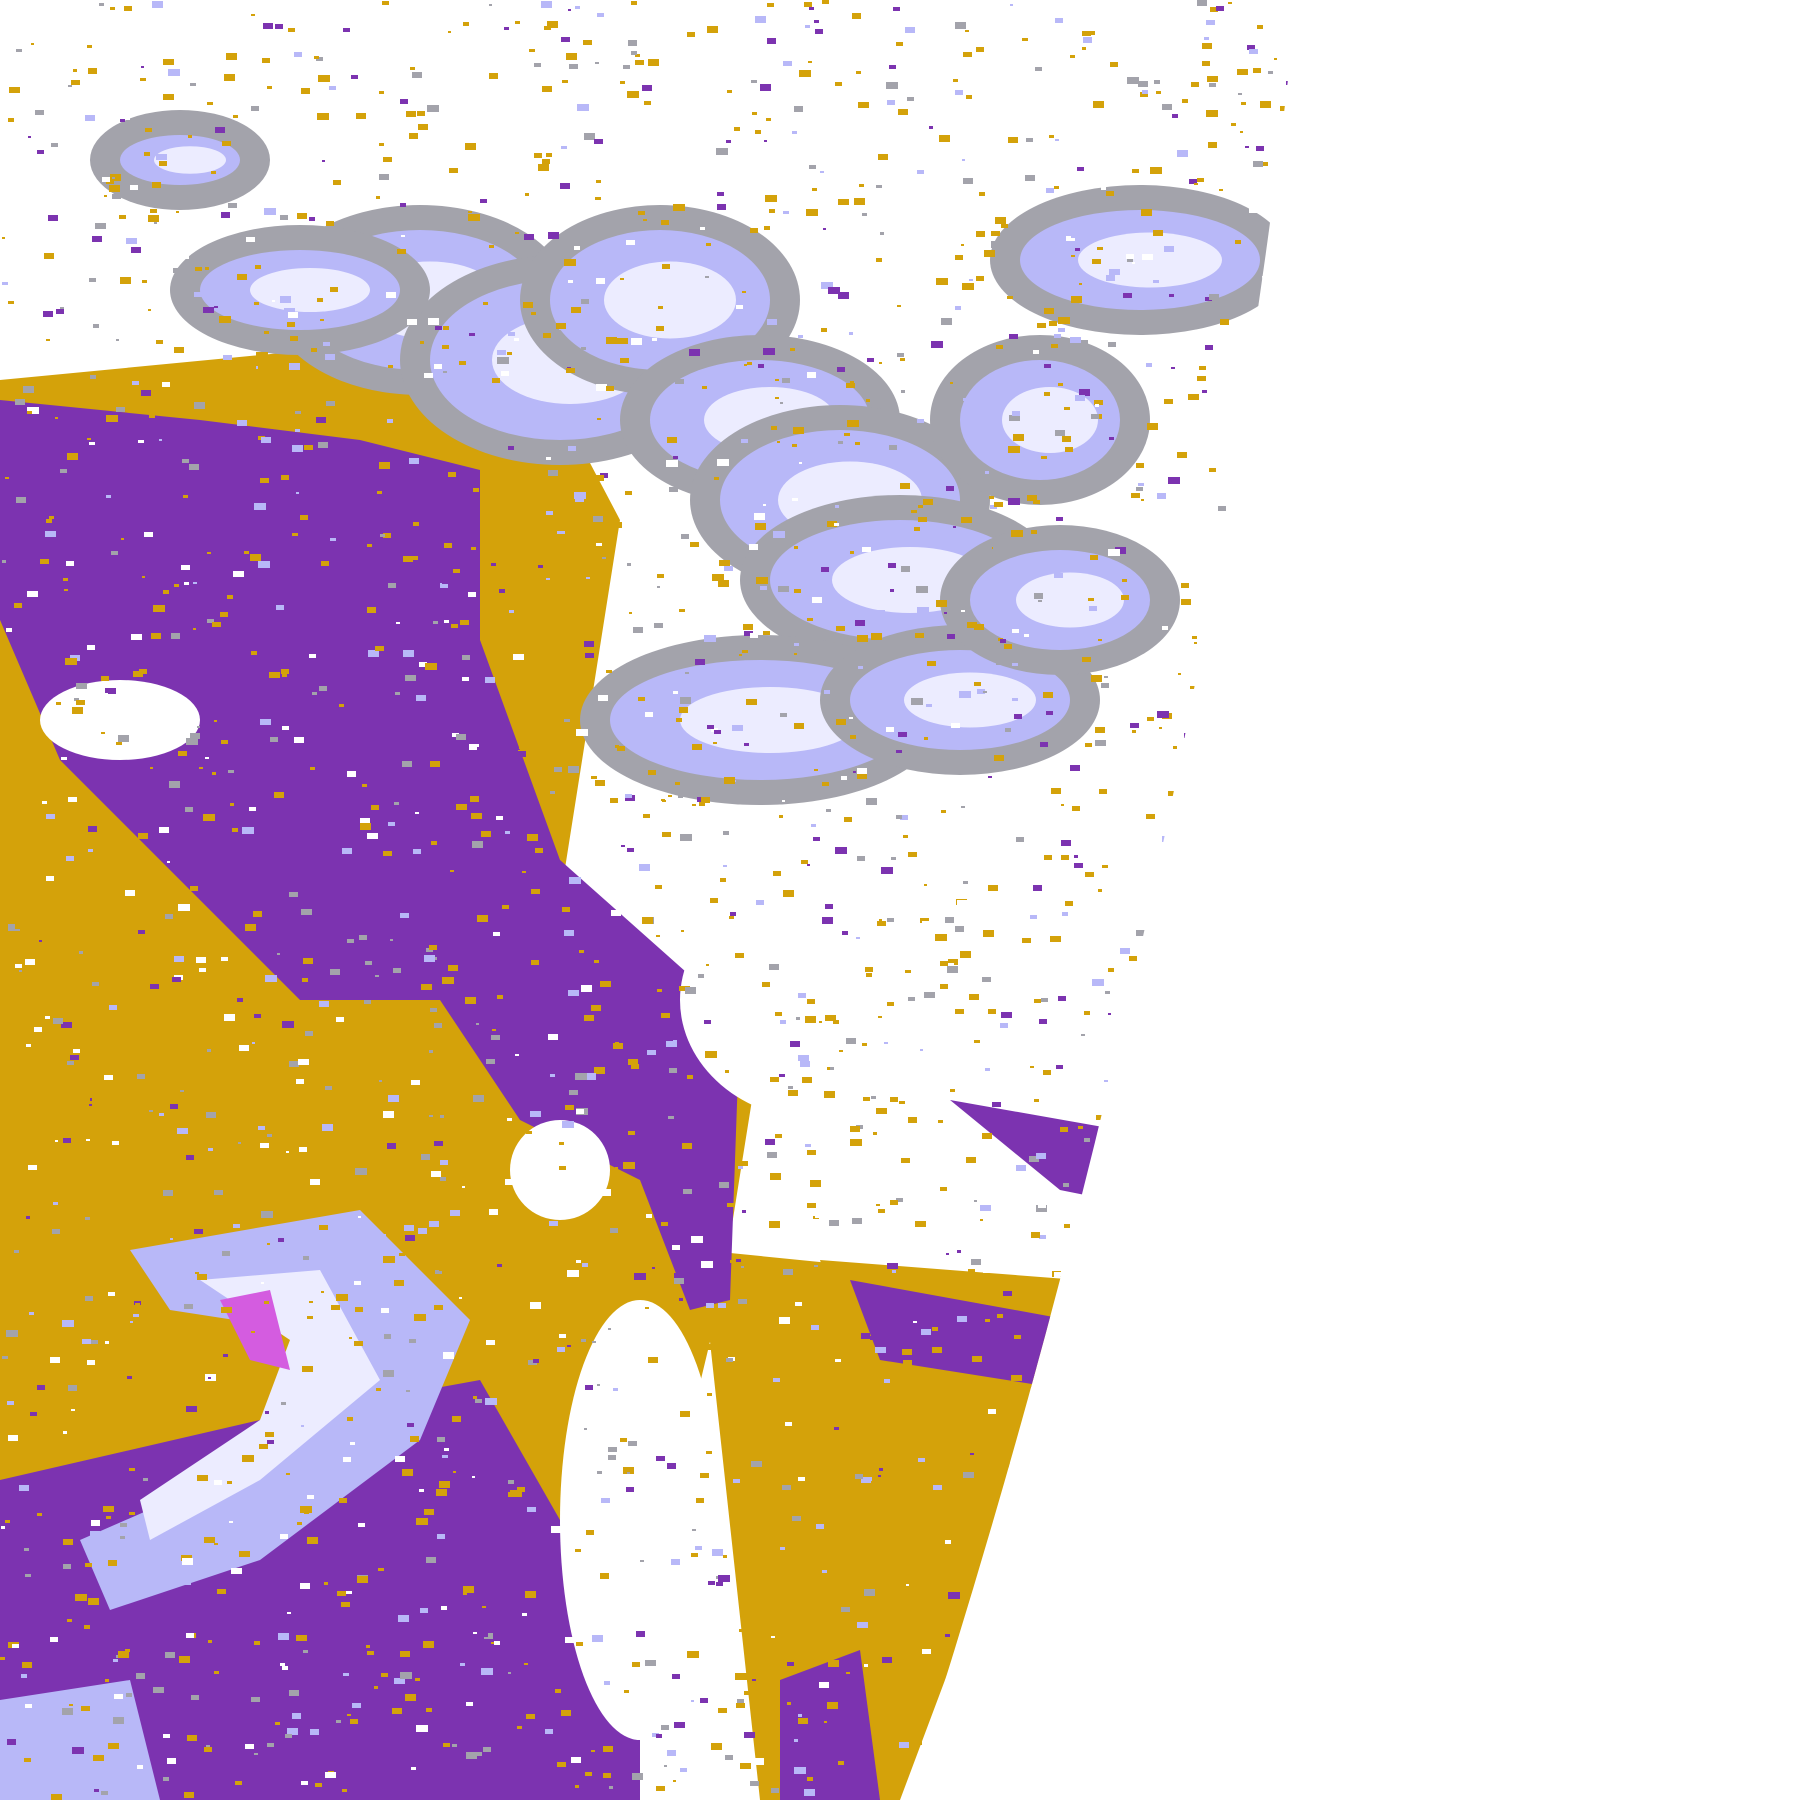 The height and width of the screenshot is (1800, 1800). Describe the element at coordinates (820, 1000) in the screenshot. I see `clear-gap` at that location.